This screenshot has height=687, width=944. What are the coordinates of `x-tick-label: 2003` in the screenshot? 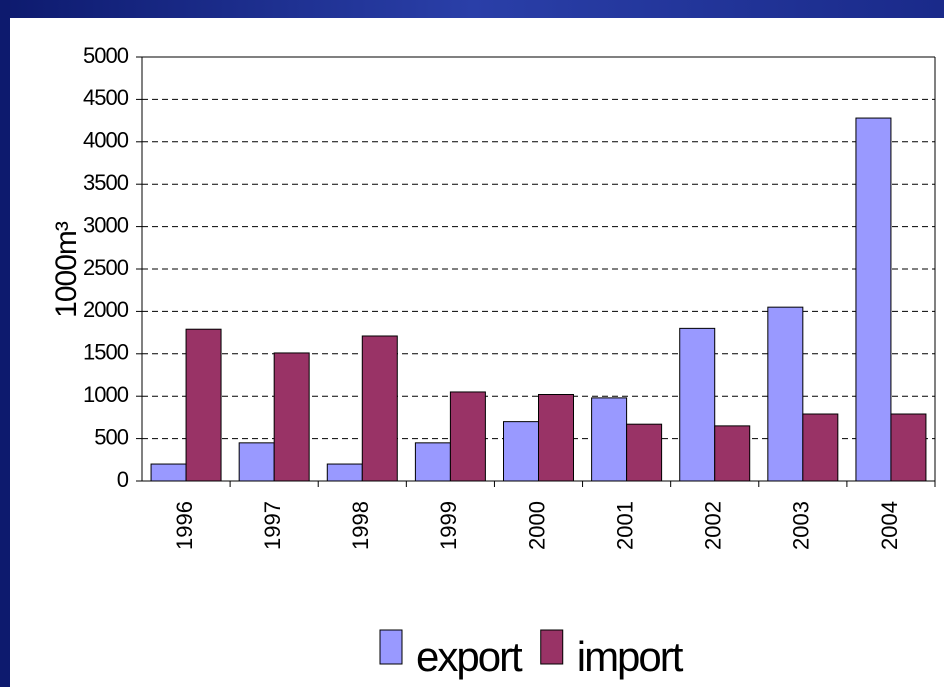 It's located at (801, 525).